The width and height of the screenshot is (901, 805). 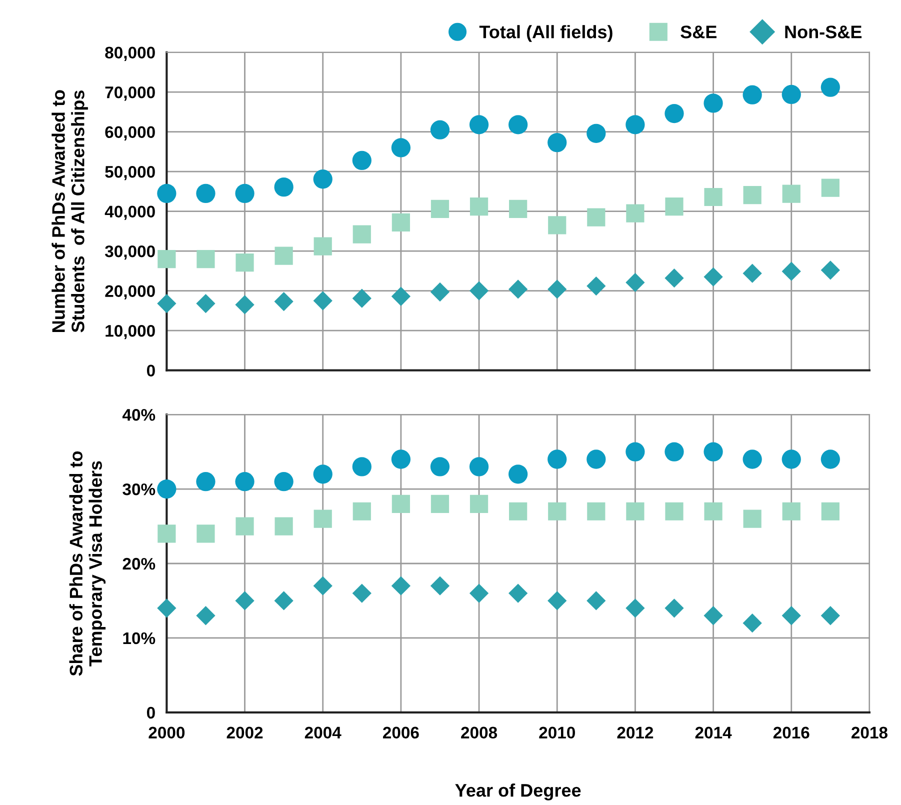 I want to click on legend-label: Non-S&E, so click(x=823, y=32).